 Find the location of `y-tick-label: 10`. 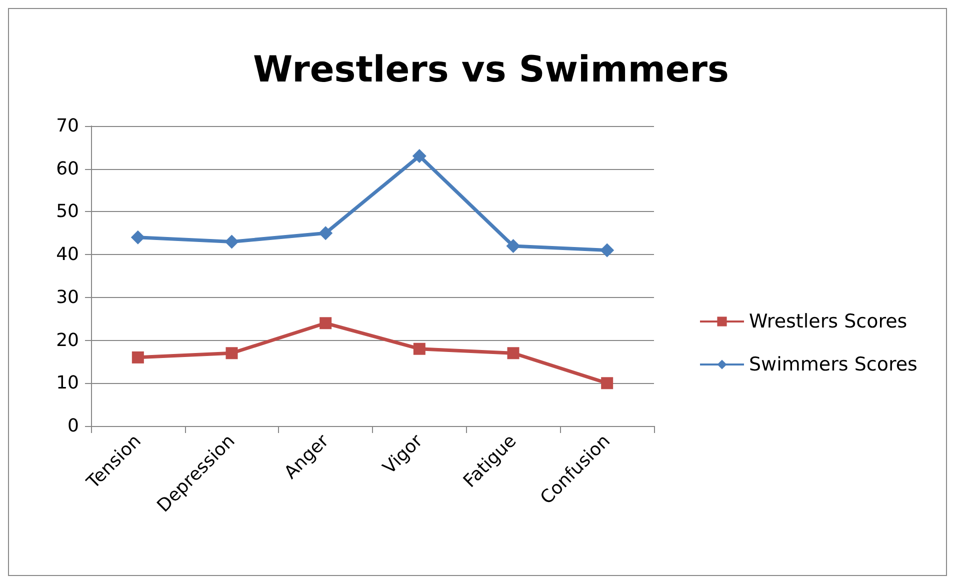

y-tick-label: 10 is located at coordinates (67, 383).